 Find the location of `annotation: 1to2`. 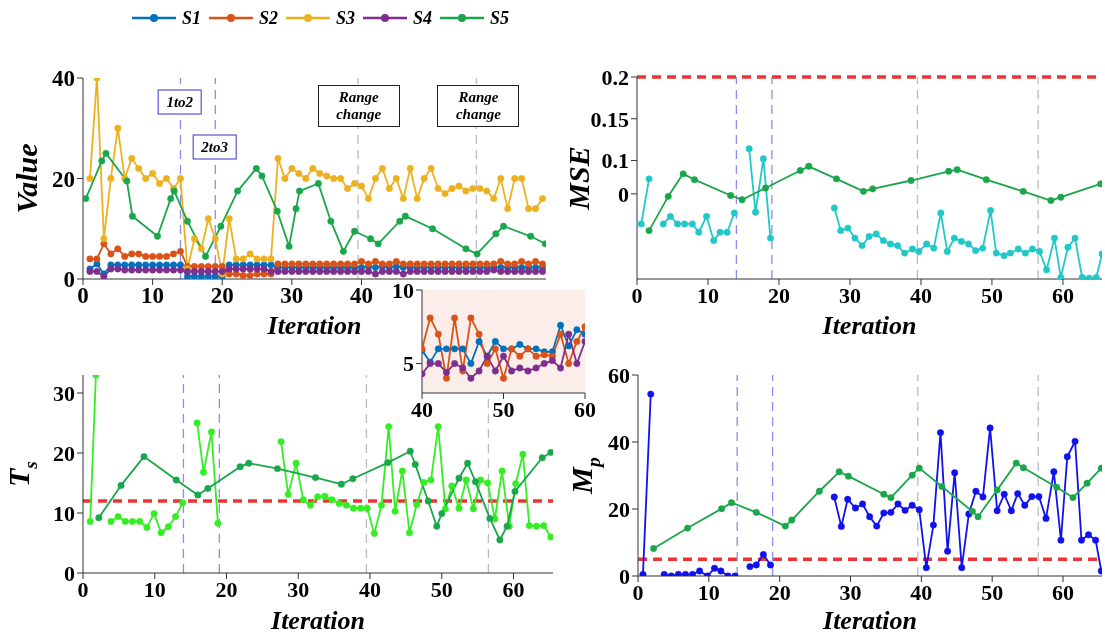

annotation: 1to2 is located at coordinates (180, 102).